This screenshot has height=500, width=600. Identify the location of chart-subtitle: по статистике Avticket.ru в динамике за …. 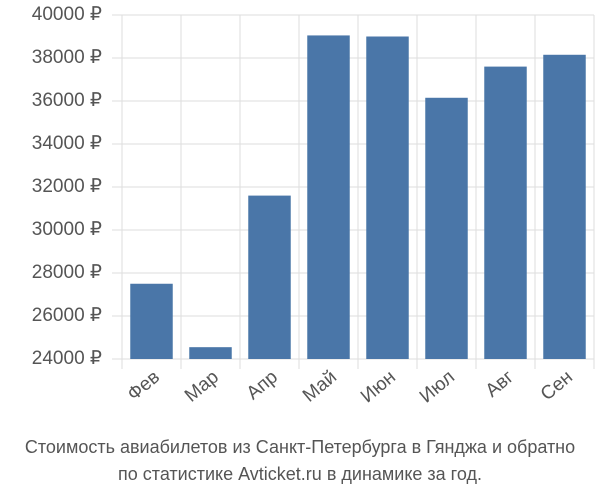
(300, 474).